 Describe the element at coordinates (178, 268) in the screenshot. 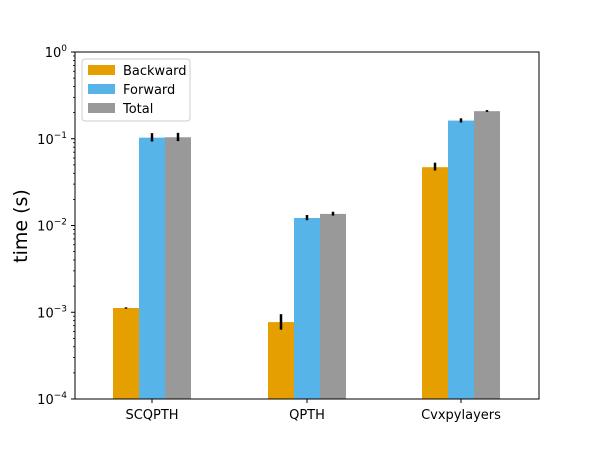

I see `bar-total-scqpth` at that location.